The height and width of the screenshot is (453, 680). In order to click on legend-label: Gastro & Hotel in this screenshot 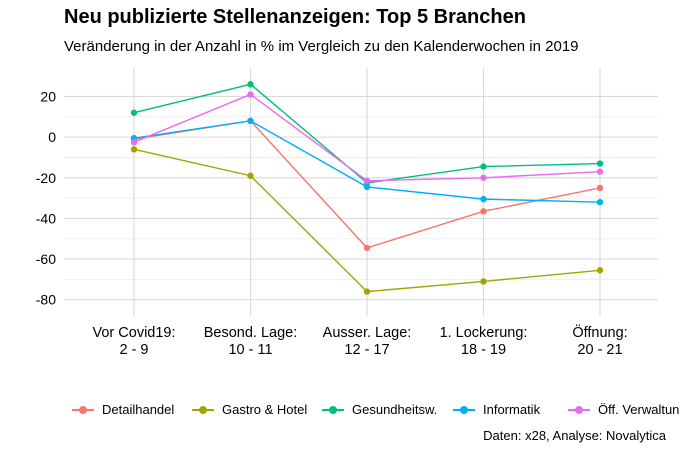, I will do `click(265, 409)`.